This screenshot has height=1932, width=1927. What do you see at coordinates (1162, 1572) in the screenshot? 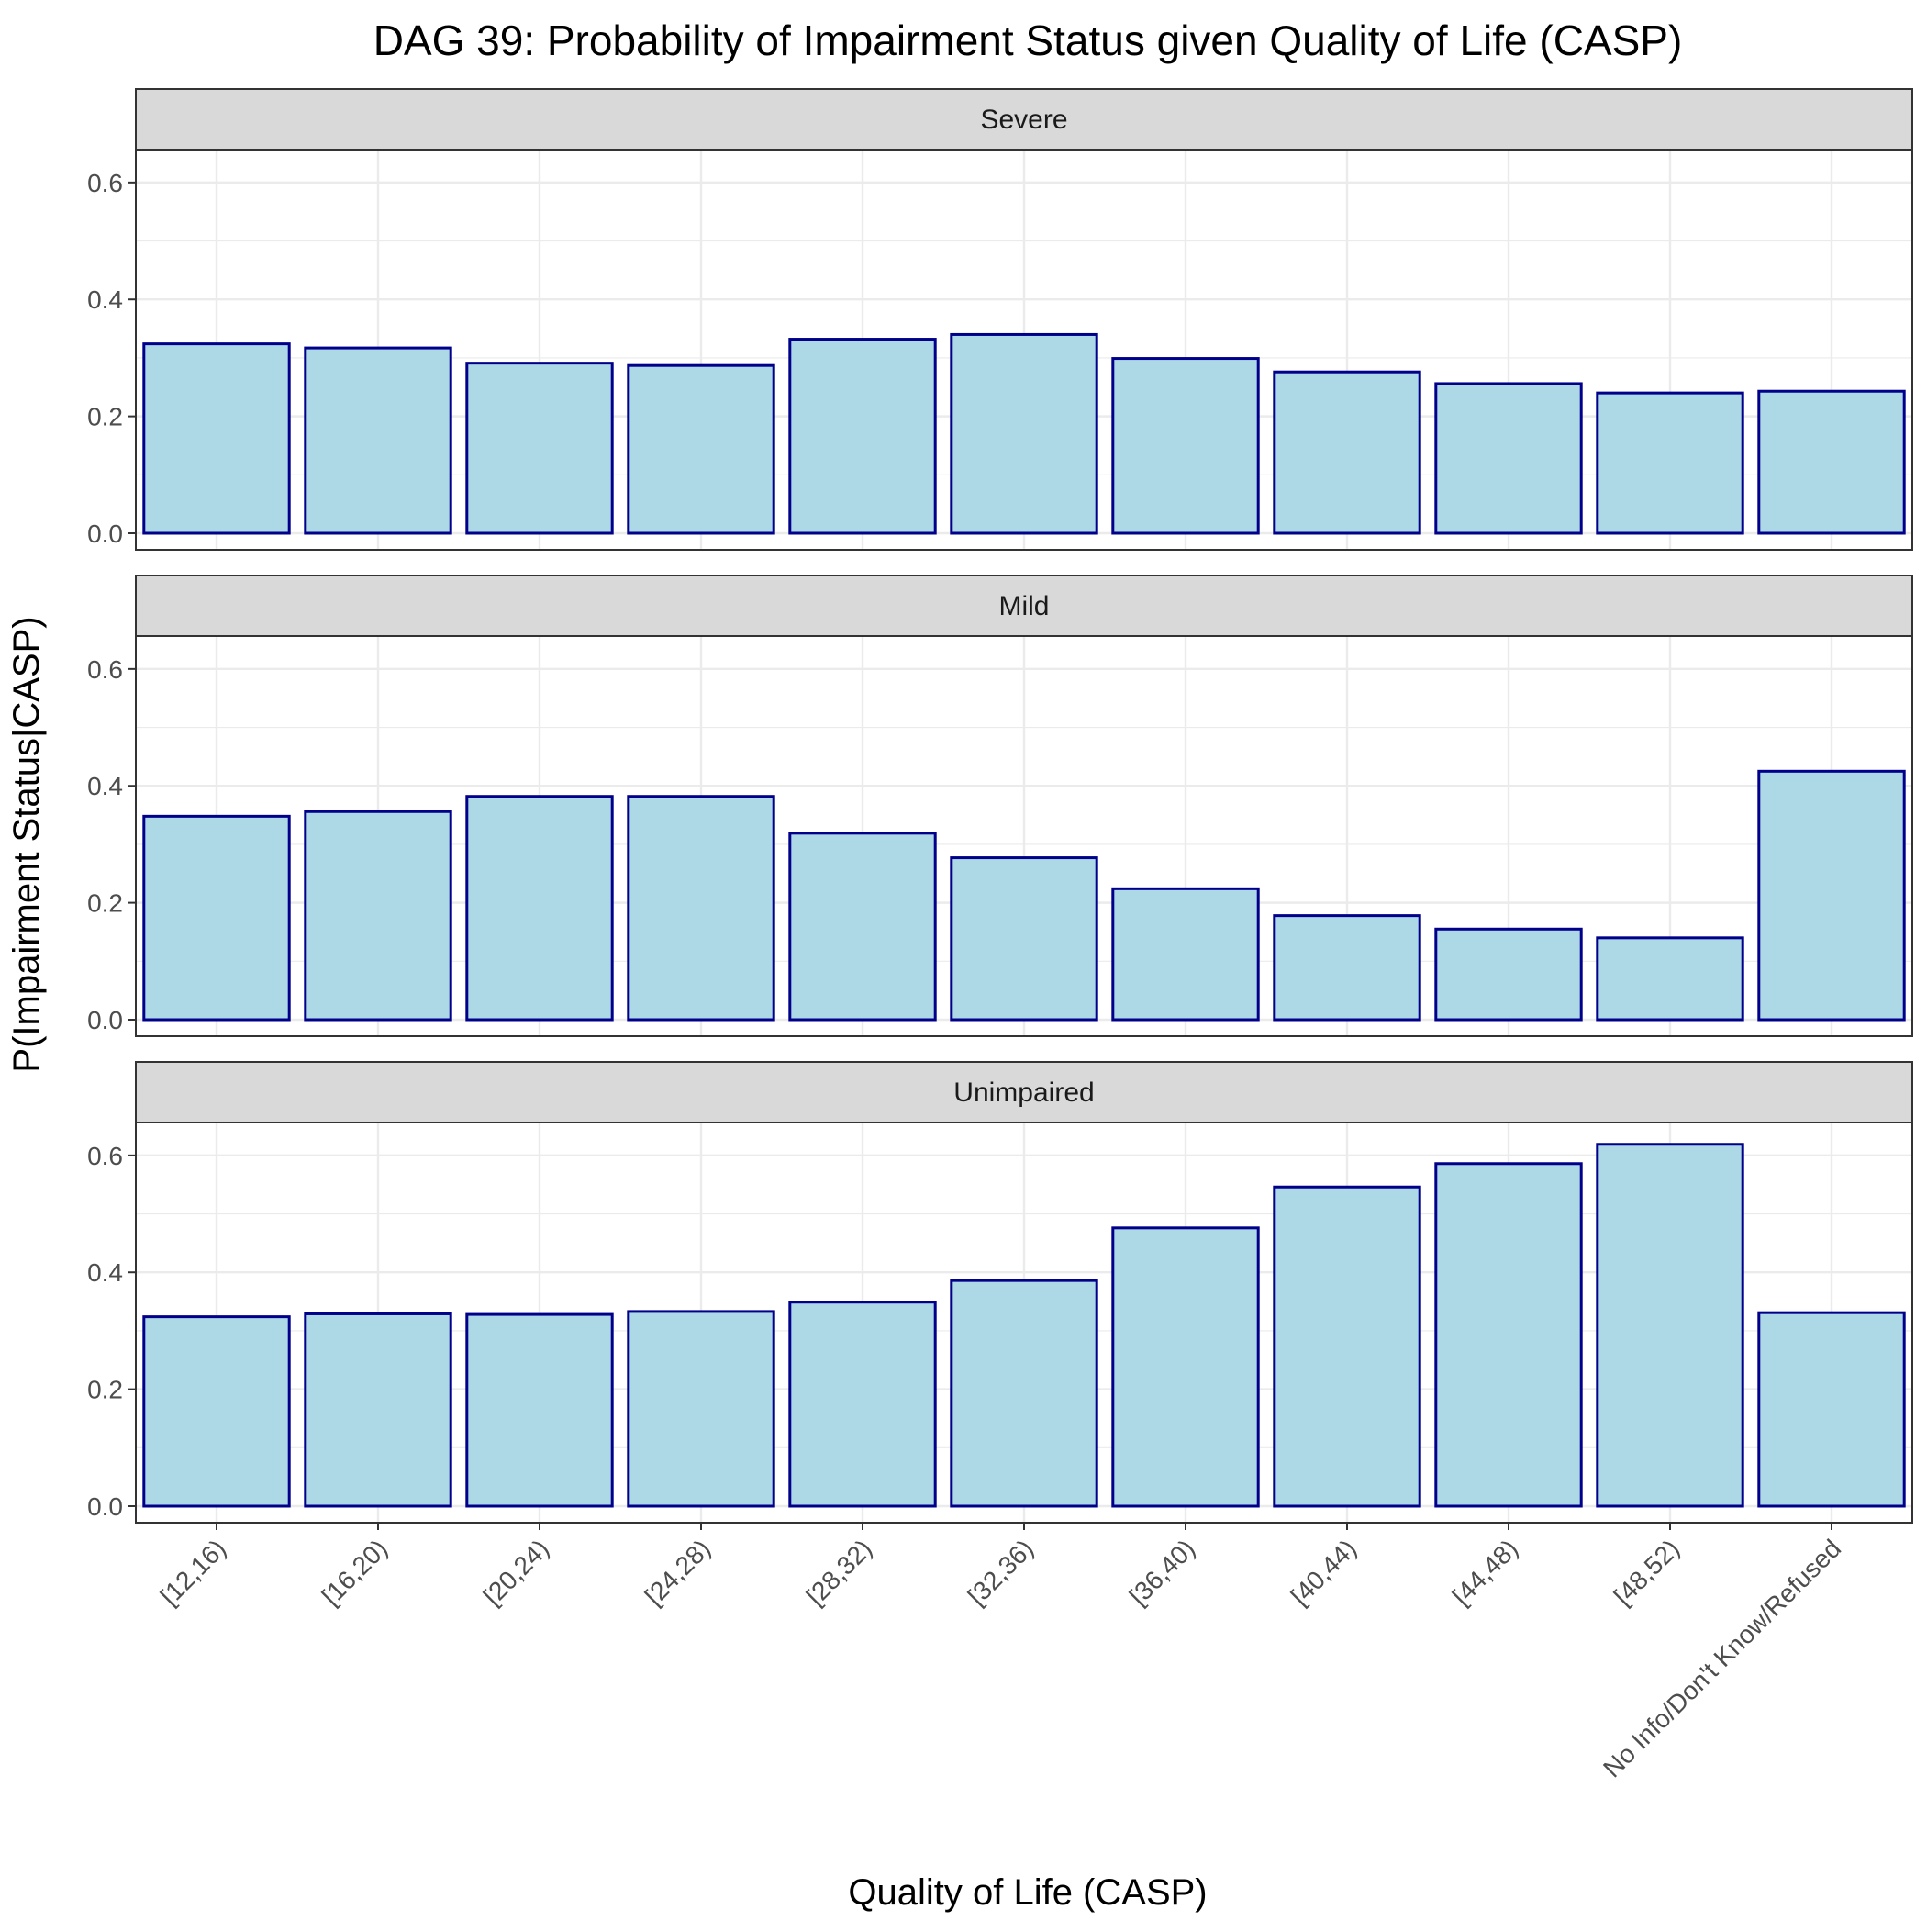
I see `x-tick-label: [36,40)` at bounding box center [1162, 1572].